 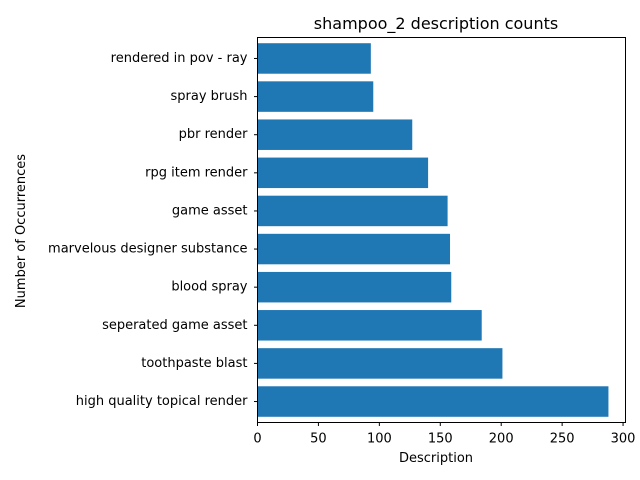 I want to click on chart-title: shampoo_2 description counts, so click(x=436, y=24).